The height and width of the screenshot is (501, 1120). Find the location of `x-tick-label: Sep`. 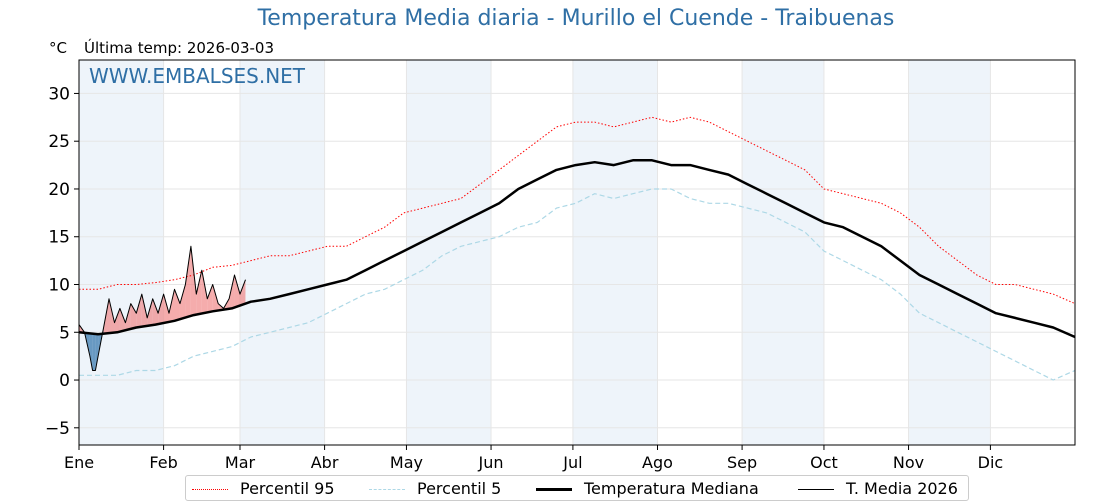

x-tick-label: Sep is located at coordinates (742, 462).